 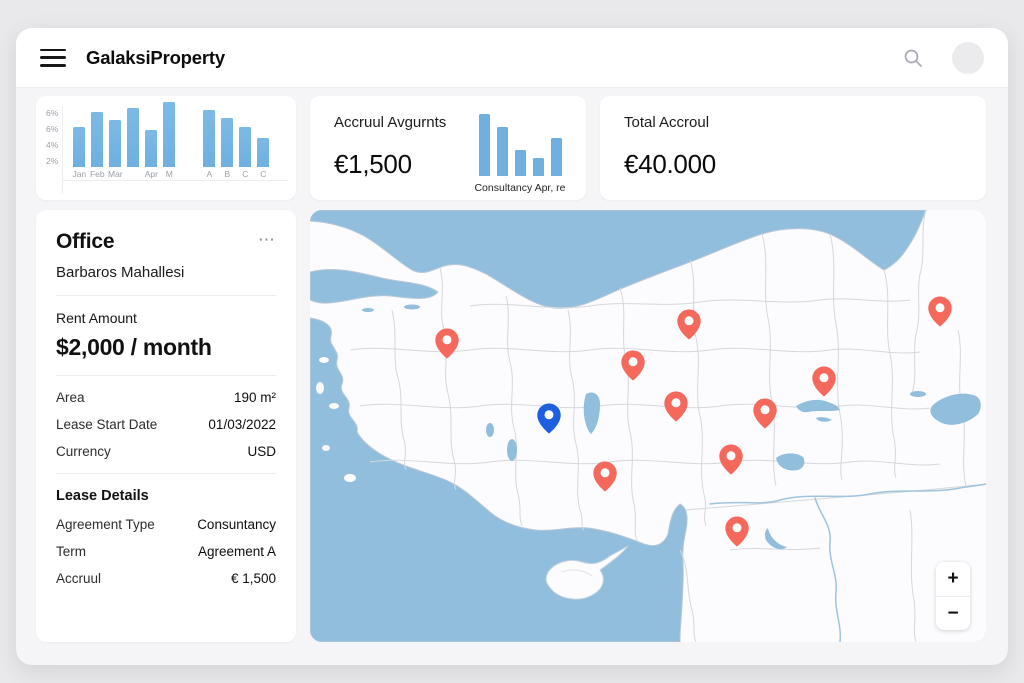 What do you see at coordinates (166, 551) in the screenshot?
I see `detail-row: Term Agreement A` at bounding box center [166, 551].